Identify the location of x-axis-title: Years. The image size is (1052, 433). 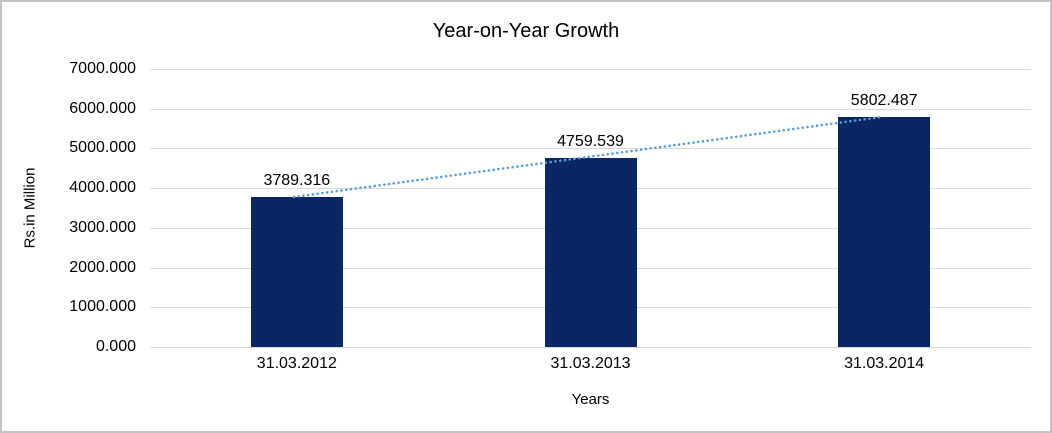
(590, 399).